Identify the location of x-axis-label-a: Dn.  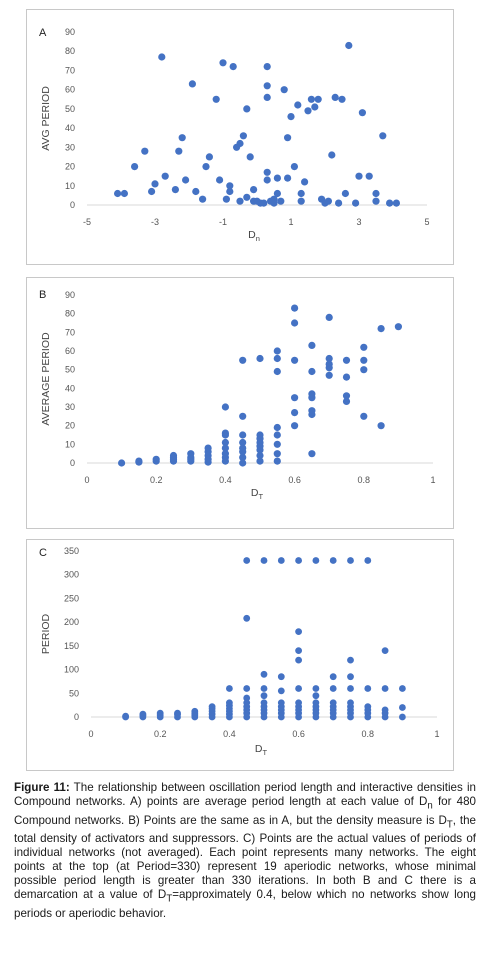
(254, 236).